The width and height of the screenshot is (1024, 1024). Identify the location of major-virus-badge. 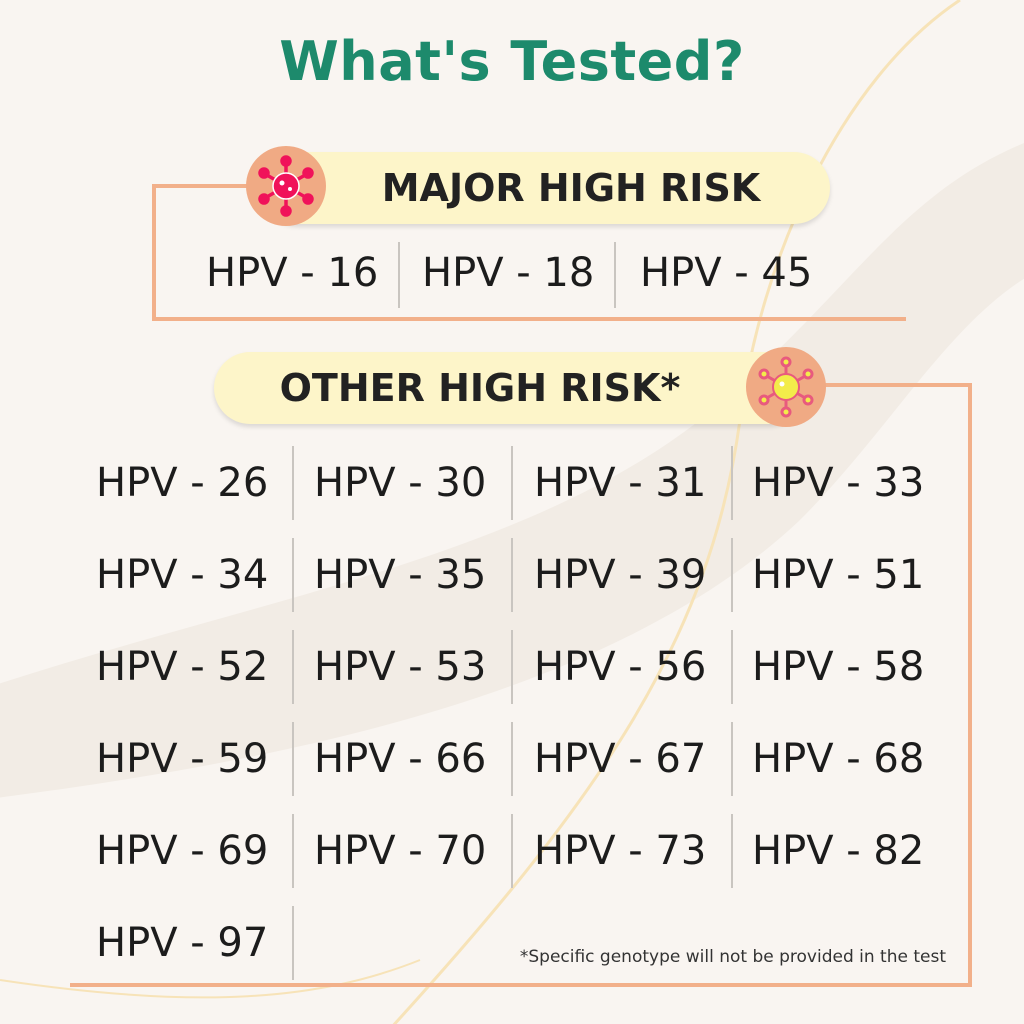
(286, 186).